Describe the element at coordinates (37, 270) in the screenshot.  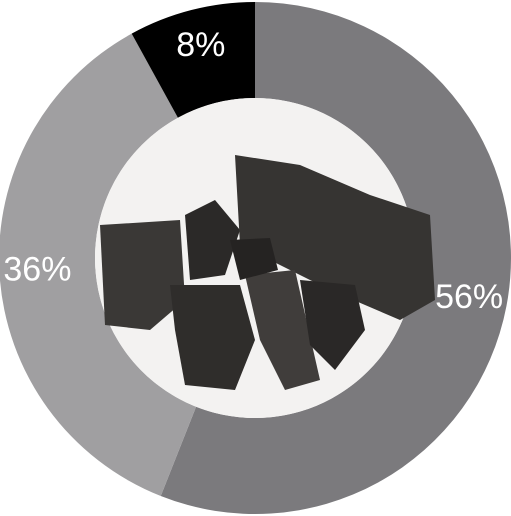
I see `value-label: 36%` at that location.